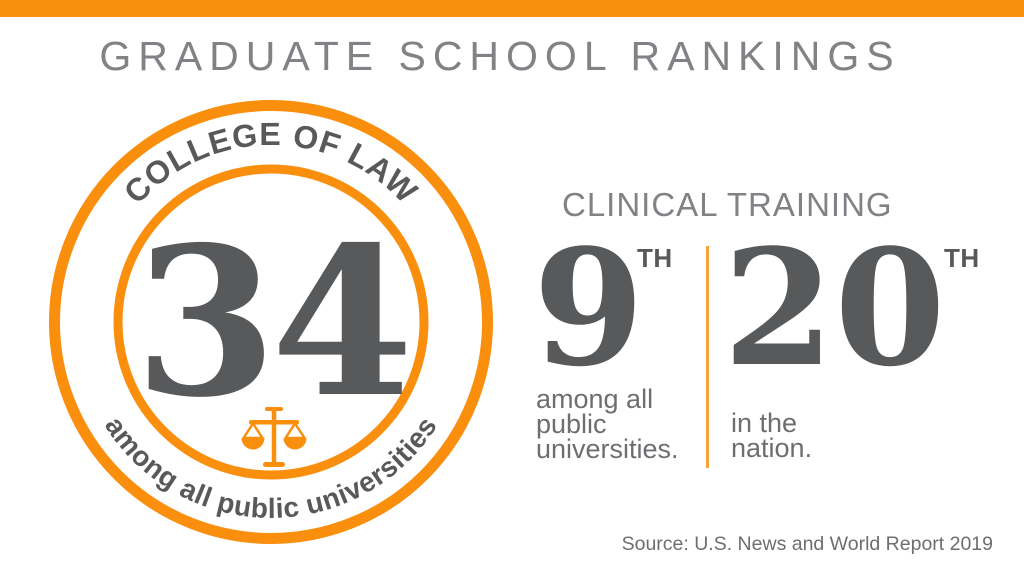 This screenshot has width=1024, height=576. What do you see at coordinates (727, 204) in the screenshot?
I see `clinical-training-heading: CLINICAL TRAINING` at bounding box center [727, 204].